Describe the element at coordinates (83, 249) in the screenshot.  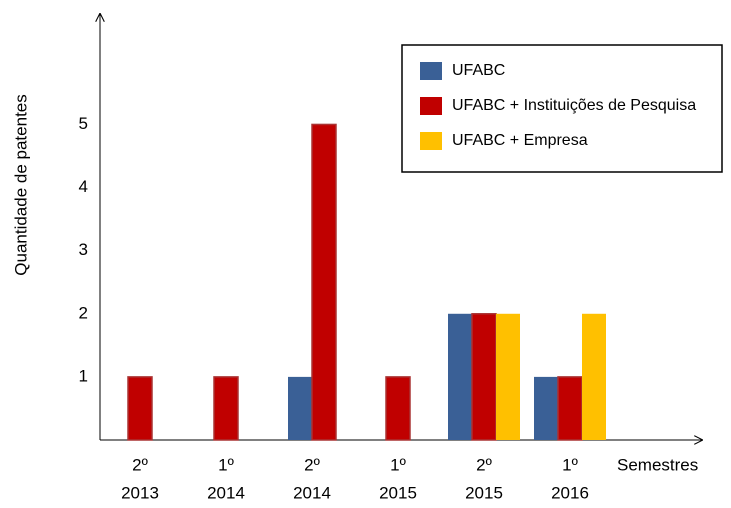
I see `y-tick-label: 3` at that location.